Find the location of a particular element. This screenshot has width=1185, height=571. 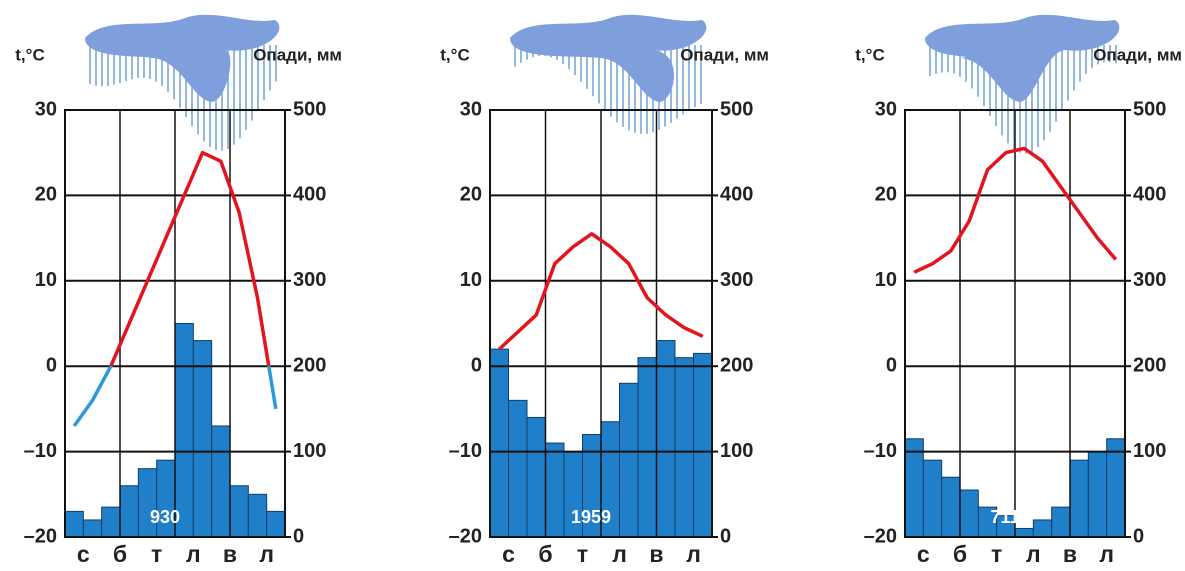

precipitation-total: 930 is located at coordinates (165, 517).